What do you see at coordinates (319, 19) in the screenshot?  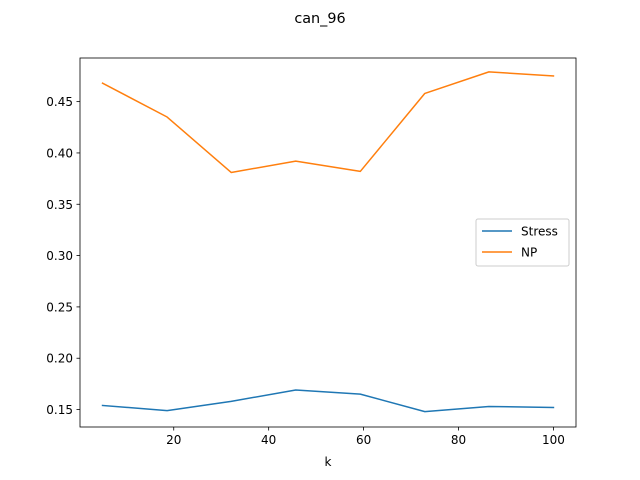 I see `chart-title: can_96` at bounding box center [319, 19].